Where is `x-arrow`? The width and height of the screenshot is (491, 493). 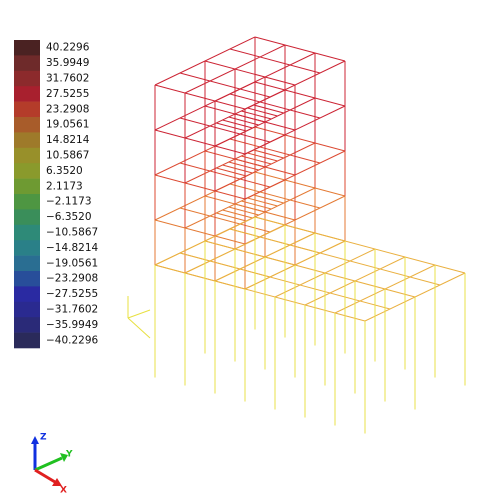
x-arrow is located at coordinates (57, 482).